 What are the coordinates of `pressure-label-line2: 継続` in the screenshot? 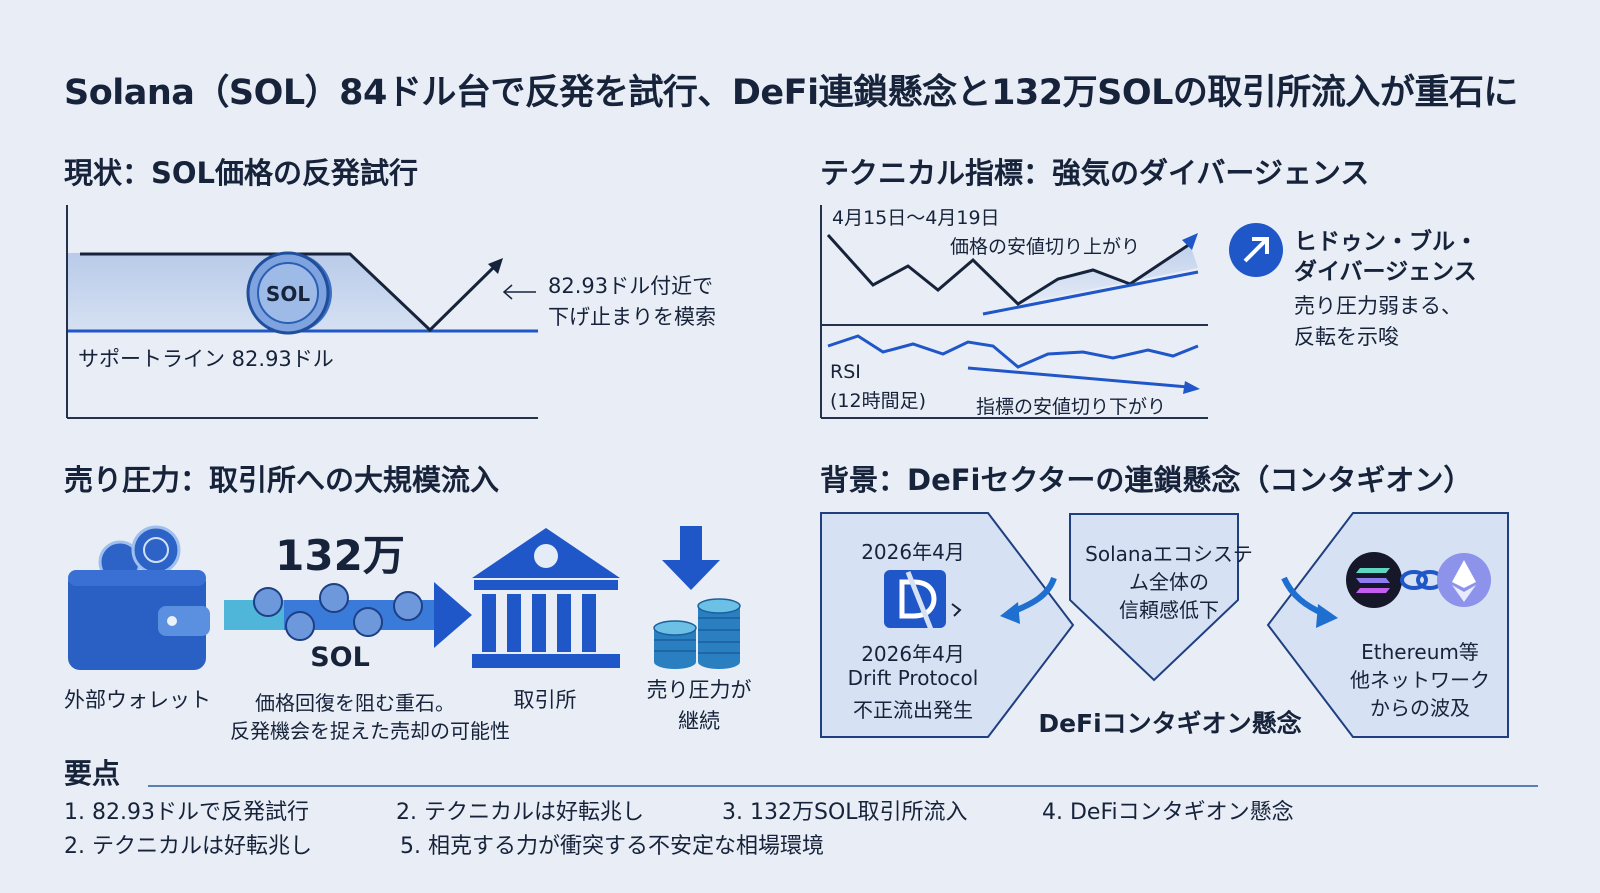 It's located at (699, 721).